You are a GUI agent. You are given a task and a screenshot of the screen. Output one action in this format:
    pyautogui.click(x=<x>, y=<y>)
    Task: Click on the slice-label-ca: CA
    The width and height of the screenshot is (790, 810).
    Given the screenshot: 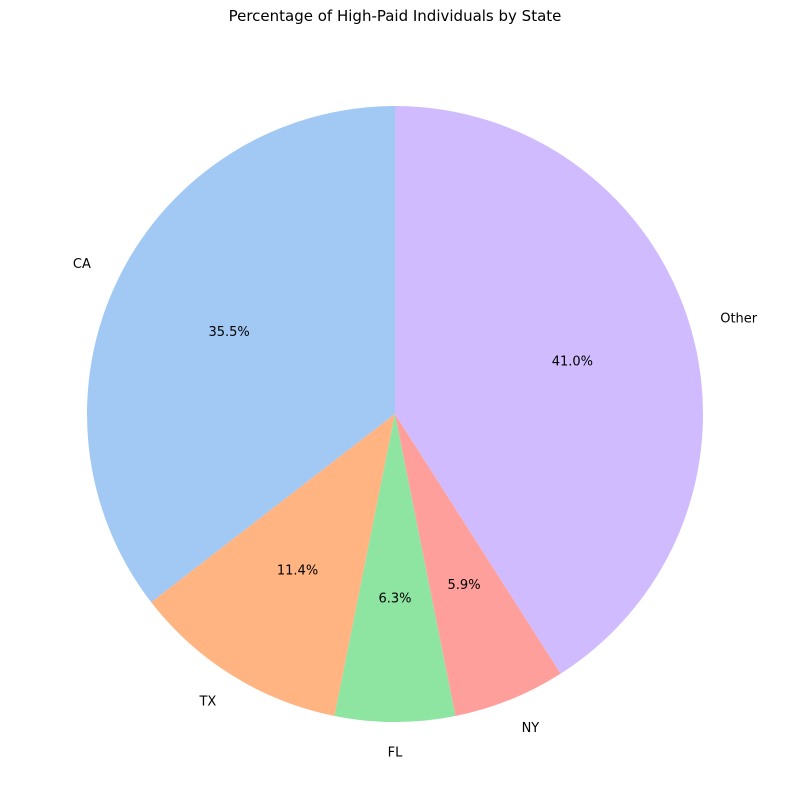 What is the action you would take?
    pyautogui.click(x=82, y=264)
    